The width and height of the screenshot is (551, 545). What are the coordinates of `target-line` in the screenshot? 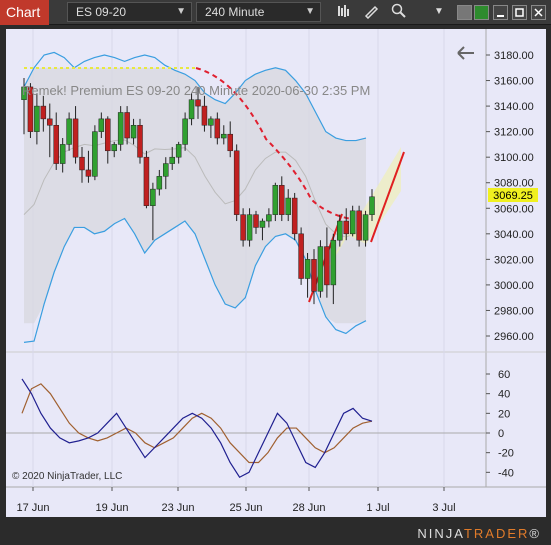 It's located at (387, 197).